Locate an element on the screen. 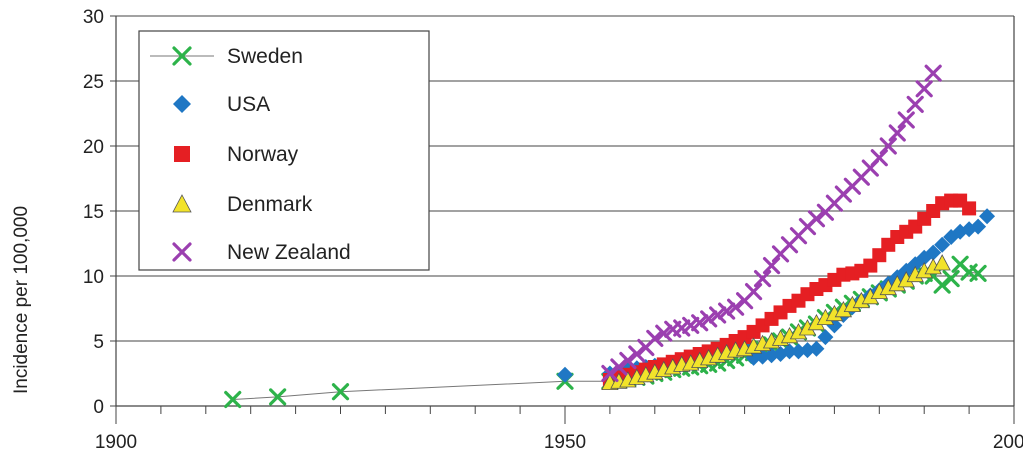 This screenshot has width=1023, height=465. point-new-zealand-1968-stroke-b is located at coordinates (727, 311).